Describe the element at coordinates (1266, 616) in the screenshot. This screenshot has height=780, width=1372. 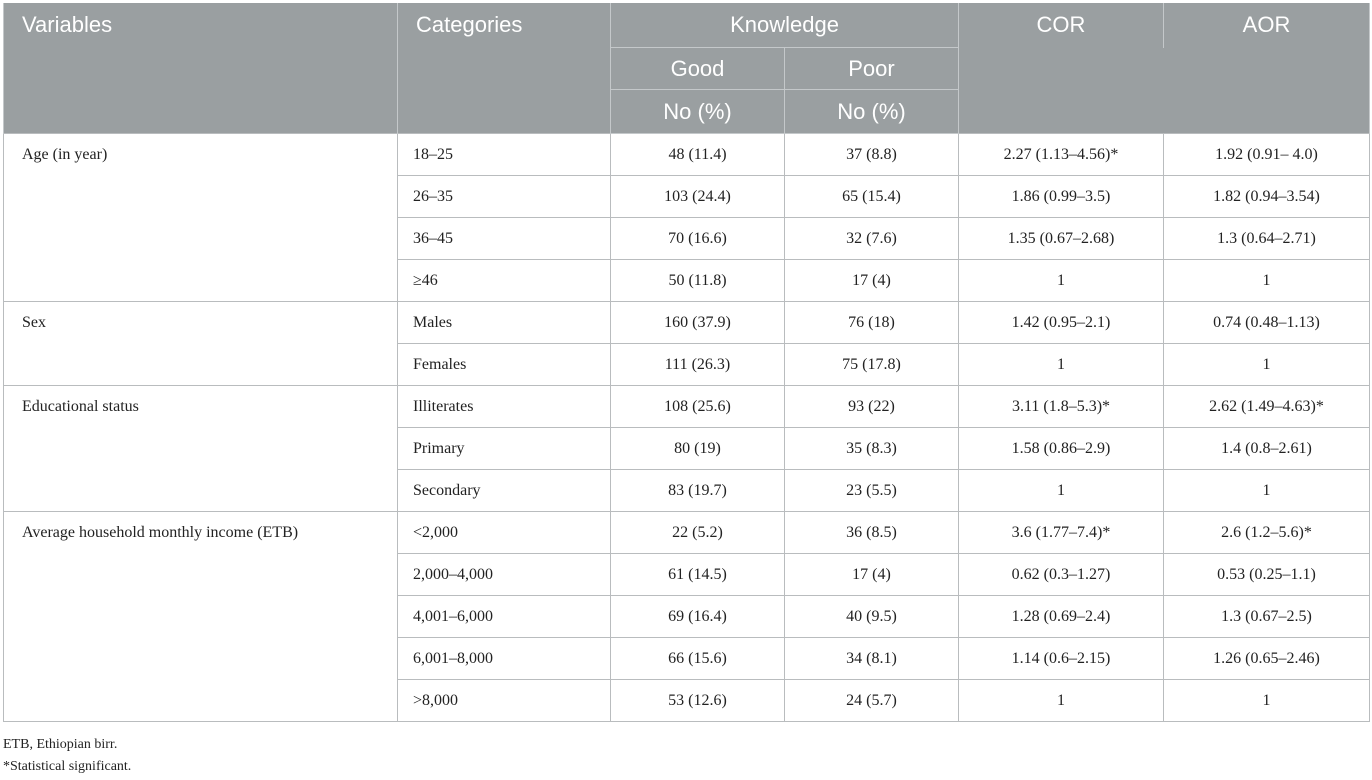
I see `aor-cell: 1.3 (0.67–2.5)` at that location.